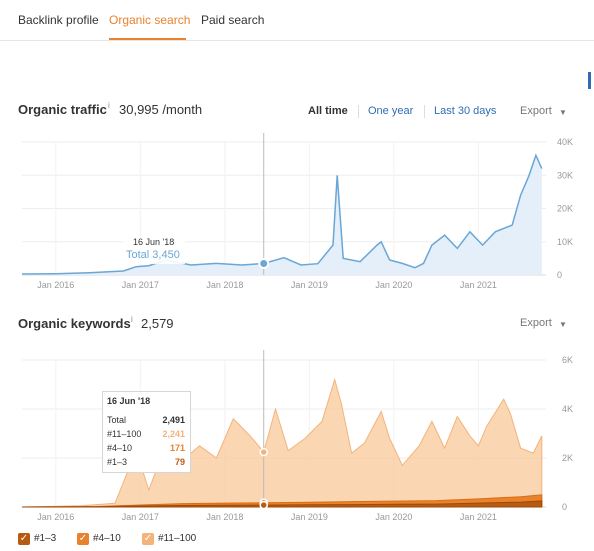 This screenshot has width=594, height=551. Describe the element at coordinates (565, 209) in the screenshot. I see `traffic-y-tick-label: 20K` at that location.